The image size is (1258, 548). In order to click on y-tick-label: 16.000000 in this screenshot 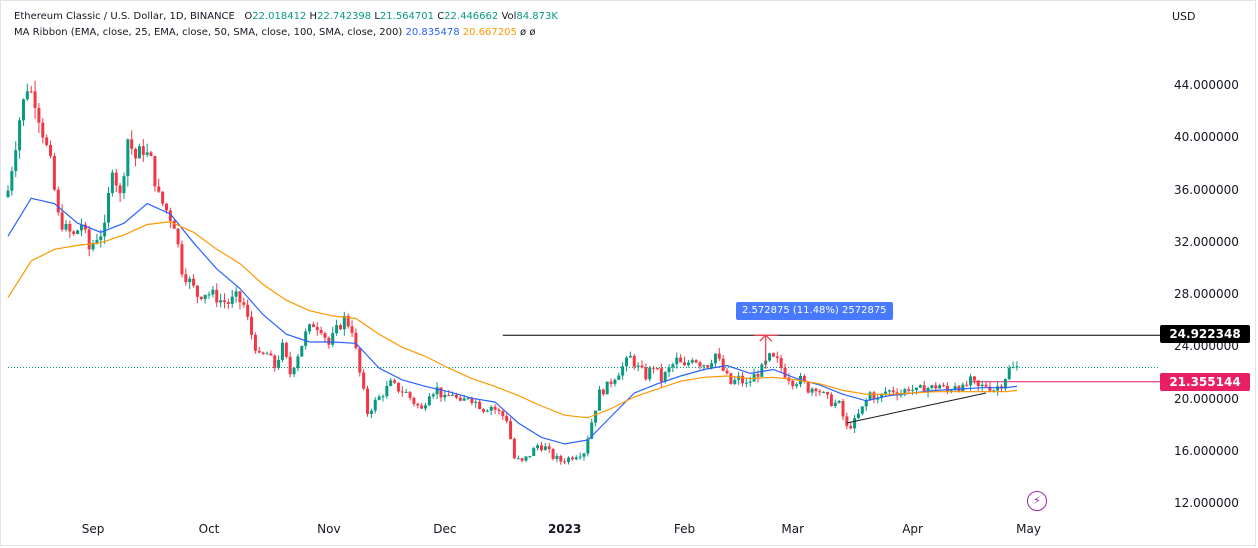, I will do `click(1206, 450)`.